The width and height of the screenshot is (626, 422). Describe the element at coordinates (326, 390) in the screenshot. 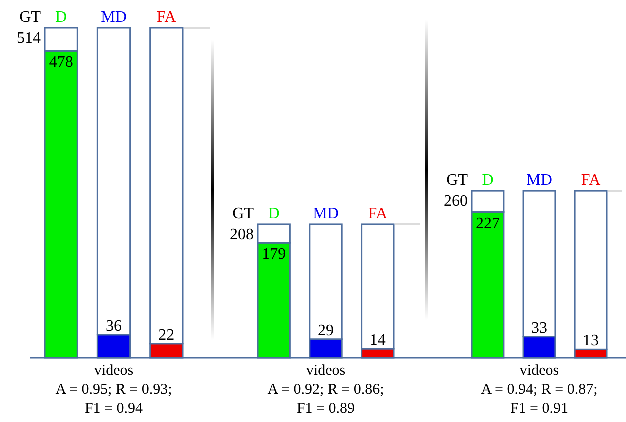

I see `text: A = 0.92; R = 0.86;` at that location.